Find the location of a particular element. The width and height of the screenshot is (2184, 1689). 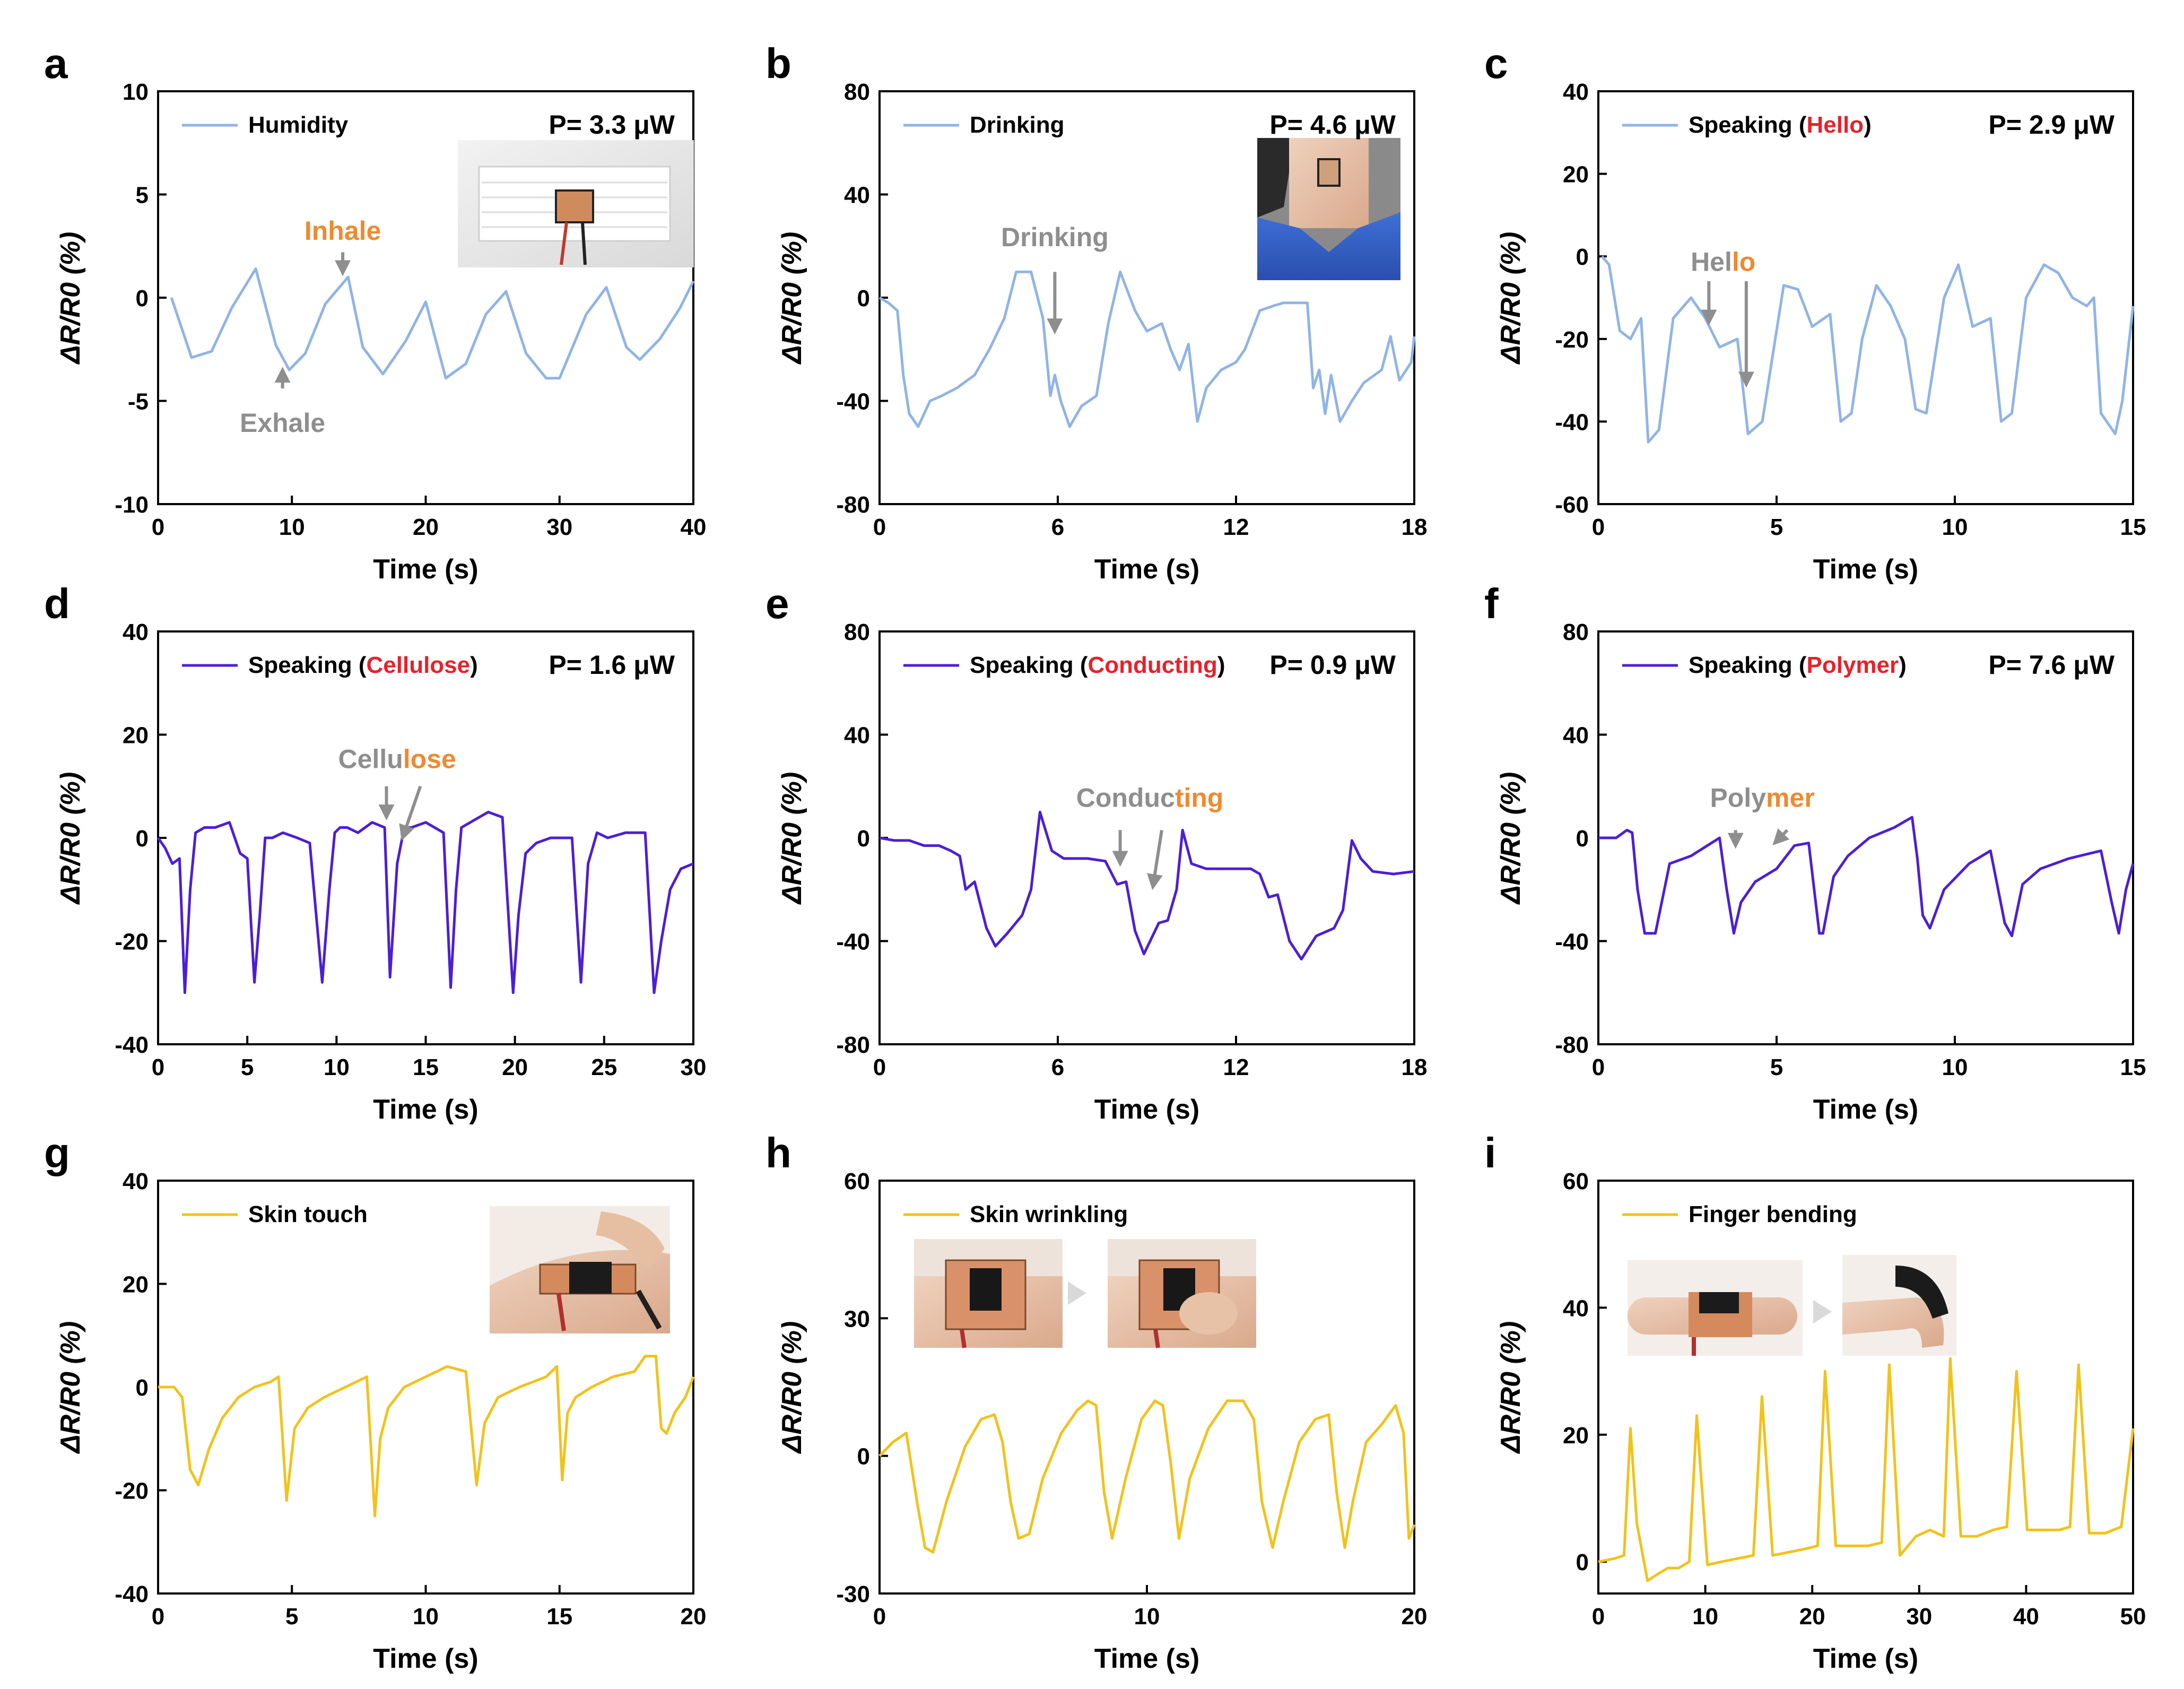

annotation-label: Inhale is located at coordinates (343, 231).